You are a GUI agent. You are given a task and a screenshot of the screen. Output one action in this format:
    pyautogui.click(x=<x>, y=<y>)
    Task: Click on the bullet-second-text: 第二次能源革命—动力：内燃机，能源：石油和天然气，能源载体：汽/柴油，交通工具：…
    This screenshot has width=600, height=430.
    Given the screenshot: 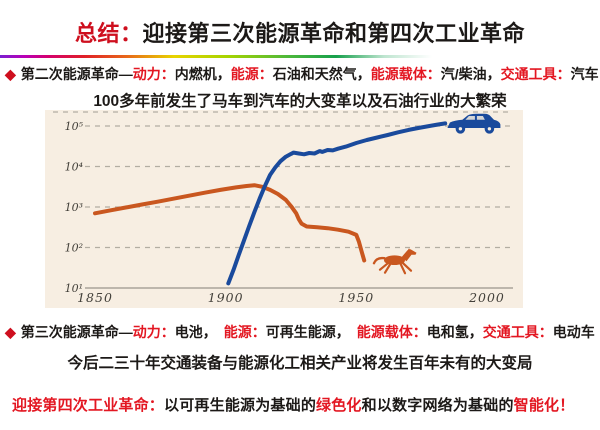 What is the action you would take?
    pyautogui.click(x=310, y=74)
    